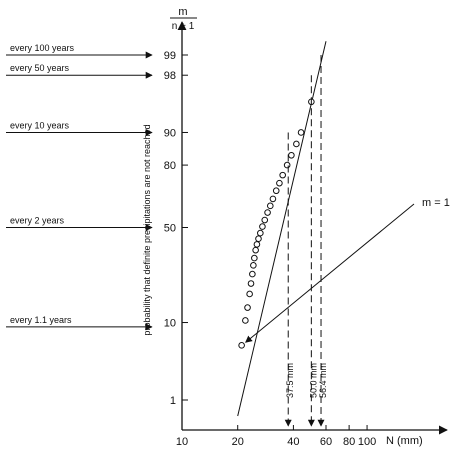 This screenshot has height=450, width=455. What do you see at coordinates (37, 221) in the screenshot?
I see `return-period-label: every 2 years` at bounding box center [37, 221].